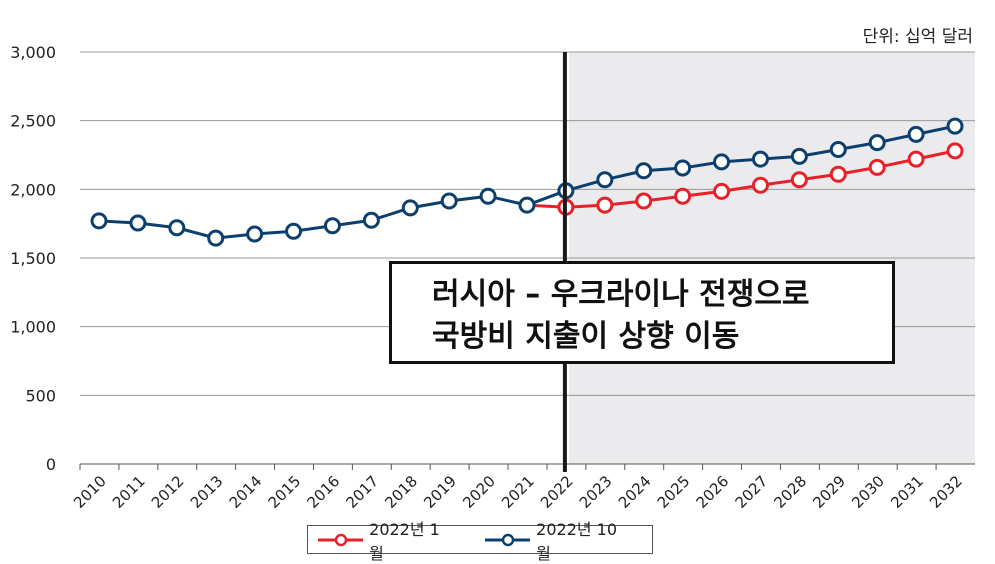 Image resolution: width=995 pixels, height=564 pixels. I want to click on annotation-box: 러시아 – 우크라이나 전쟁으로 국방비 지출이 상향 이동, so click(642, 312).